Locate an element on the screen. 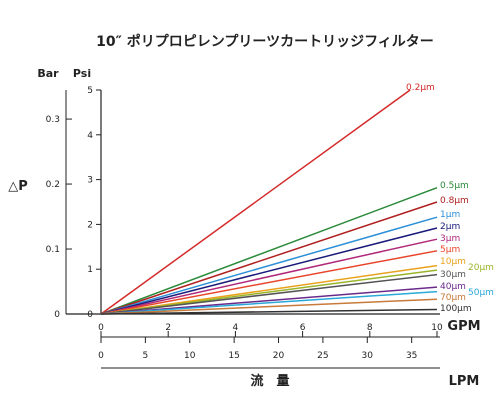 The height and width of the screenshot is (416, 500). psi-tick-label: 0 is located at coordinates (90, 315).